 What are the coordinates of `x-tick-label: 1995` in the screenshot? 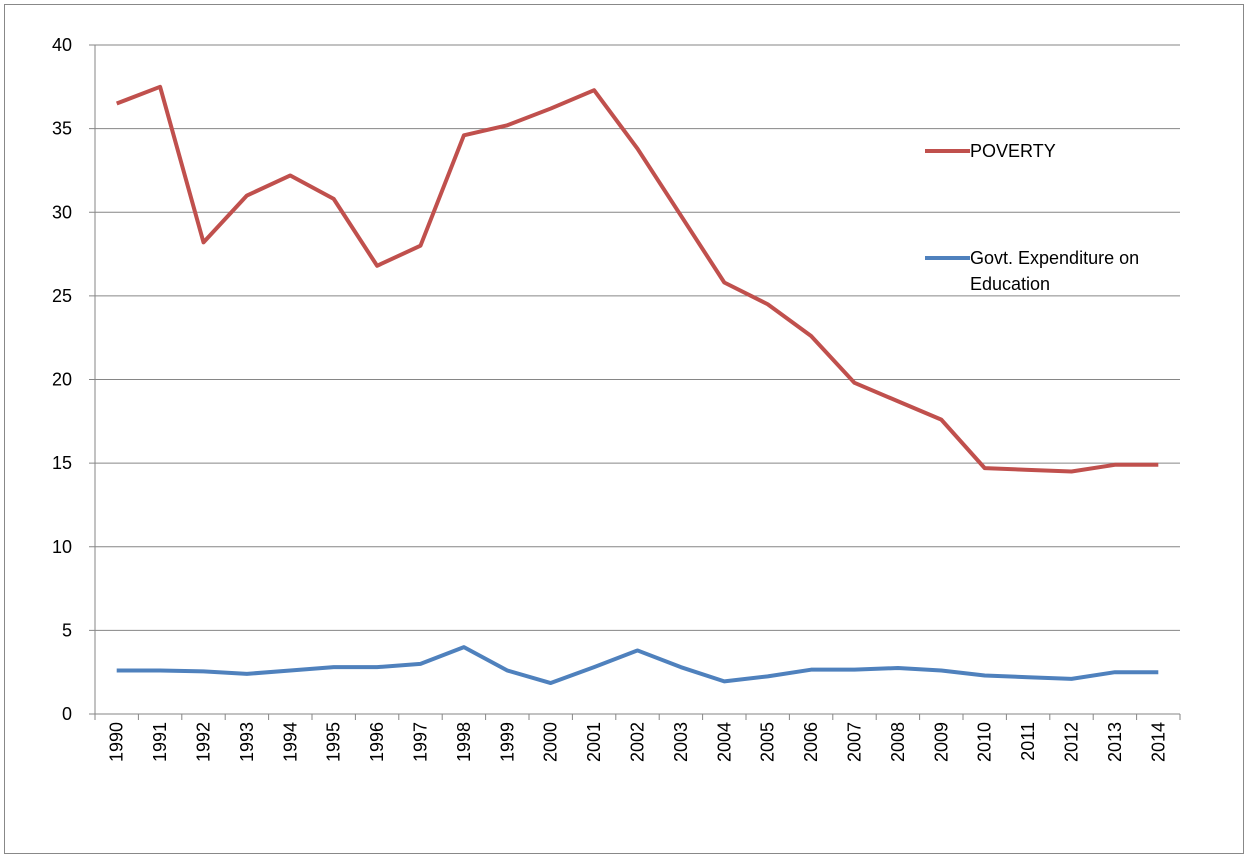 It's located at (334, 742).